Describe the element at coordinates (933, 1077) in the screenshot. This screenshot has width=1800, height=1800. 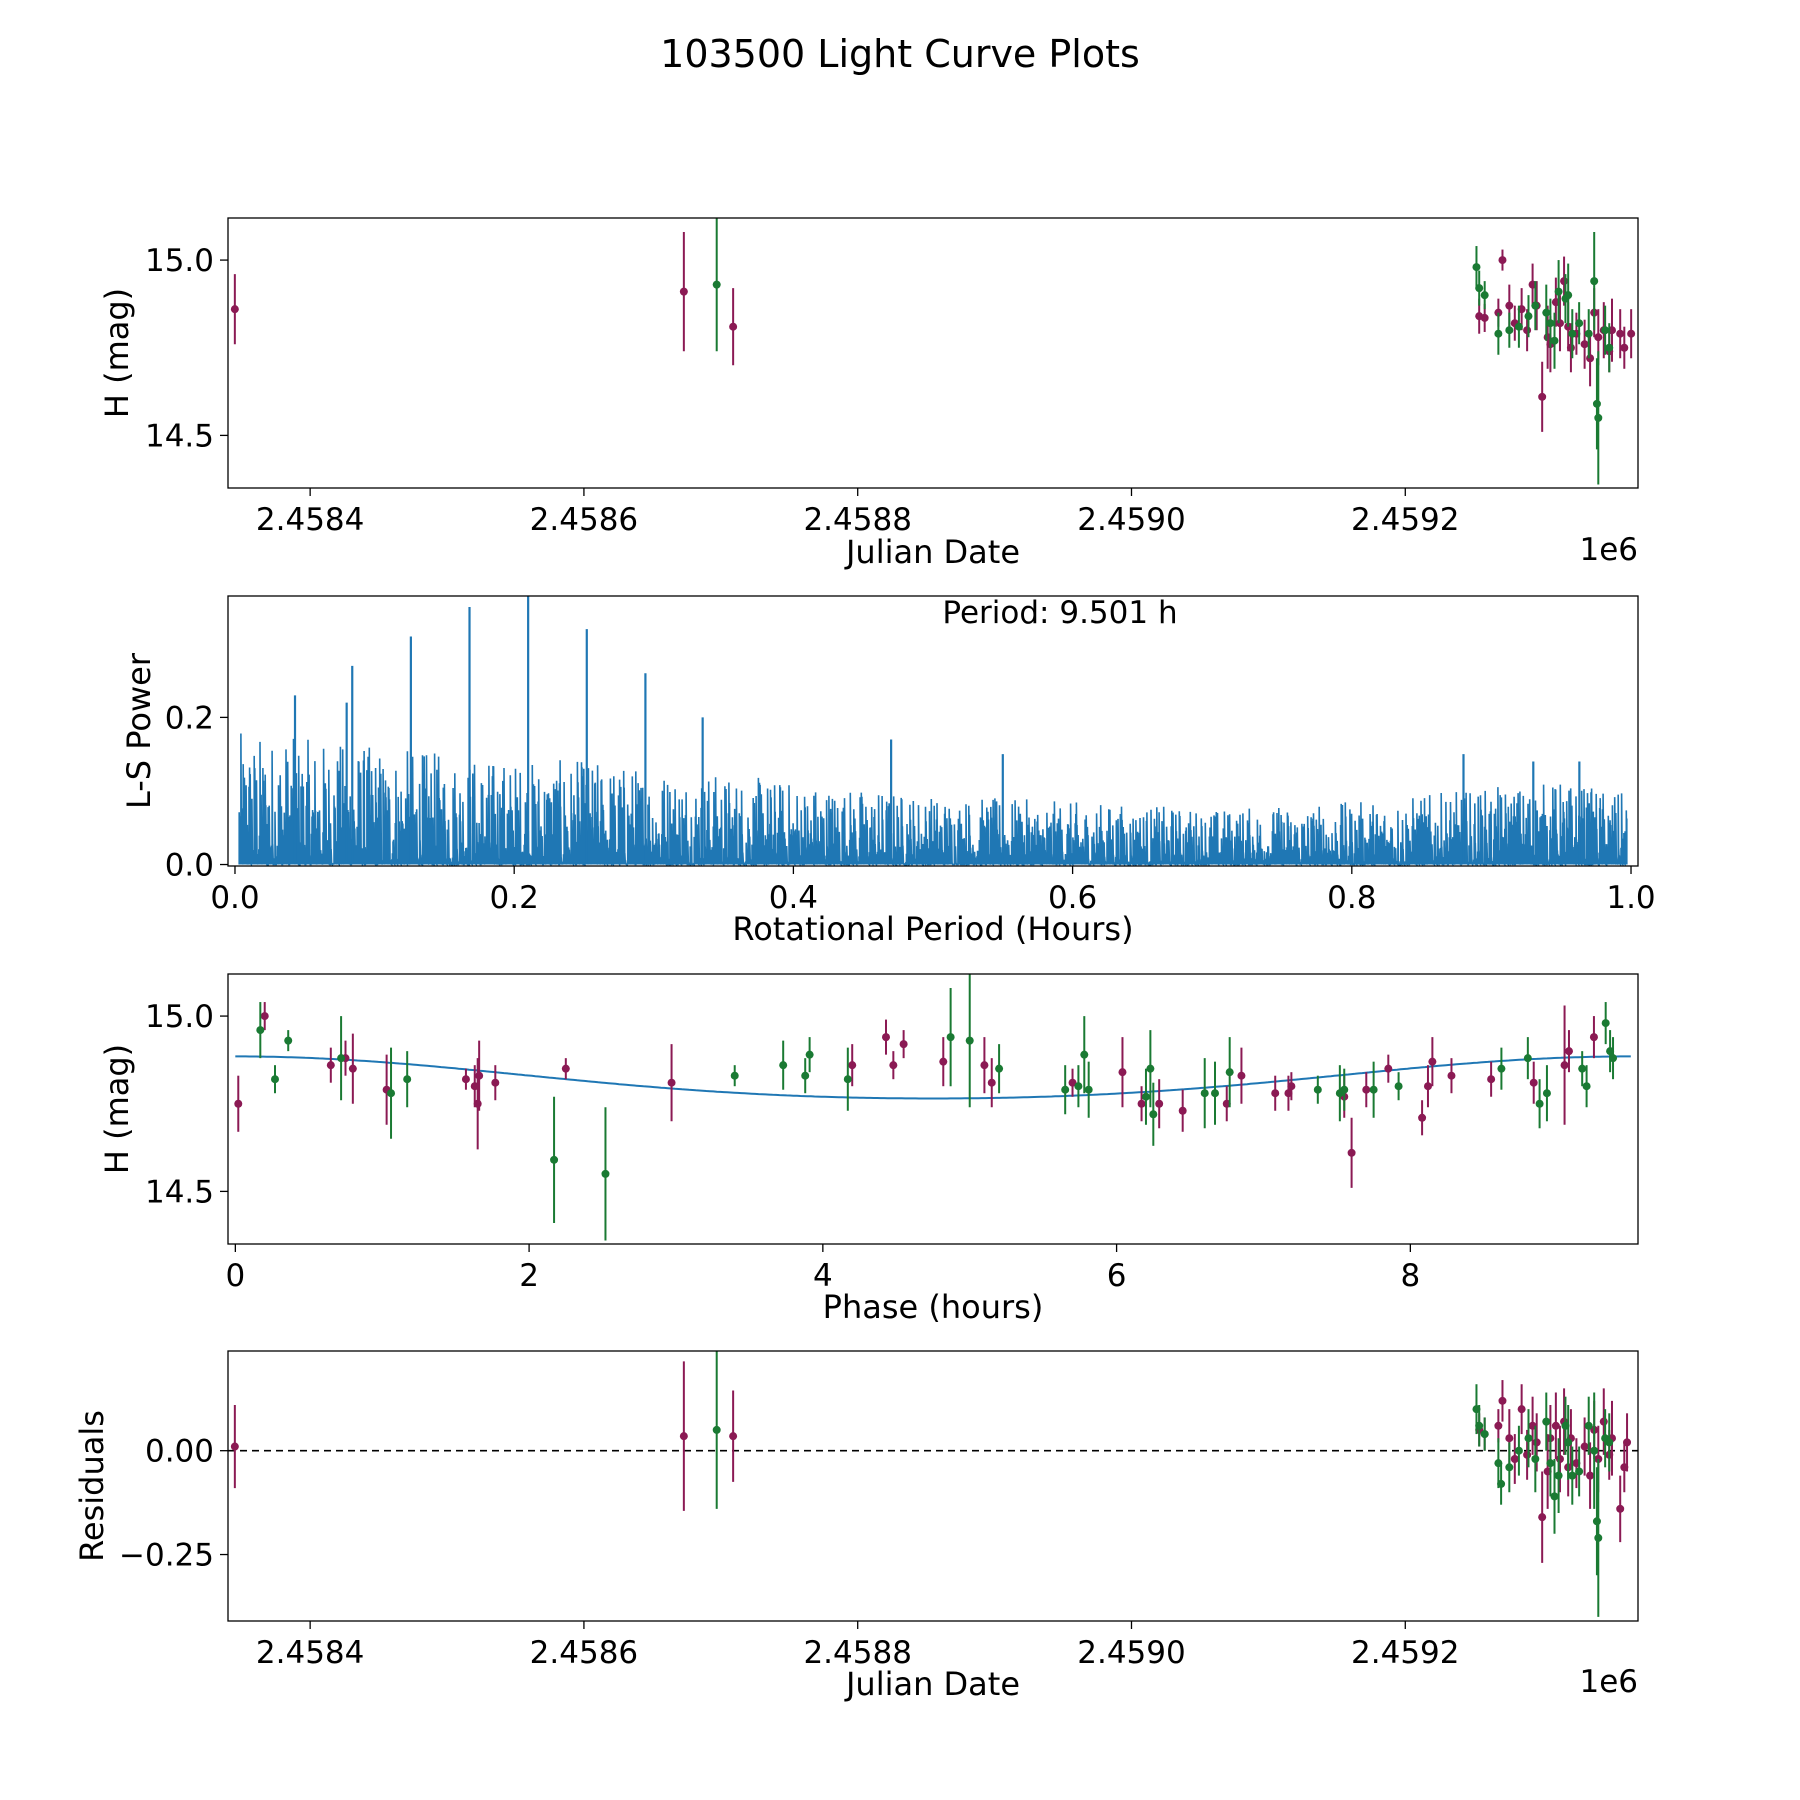
I see `model-fit-curve` at that location.